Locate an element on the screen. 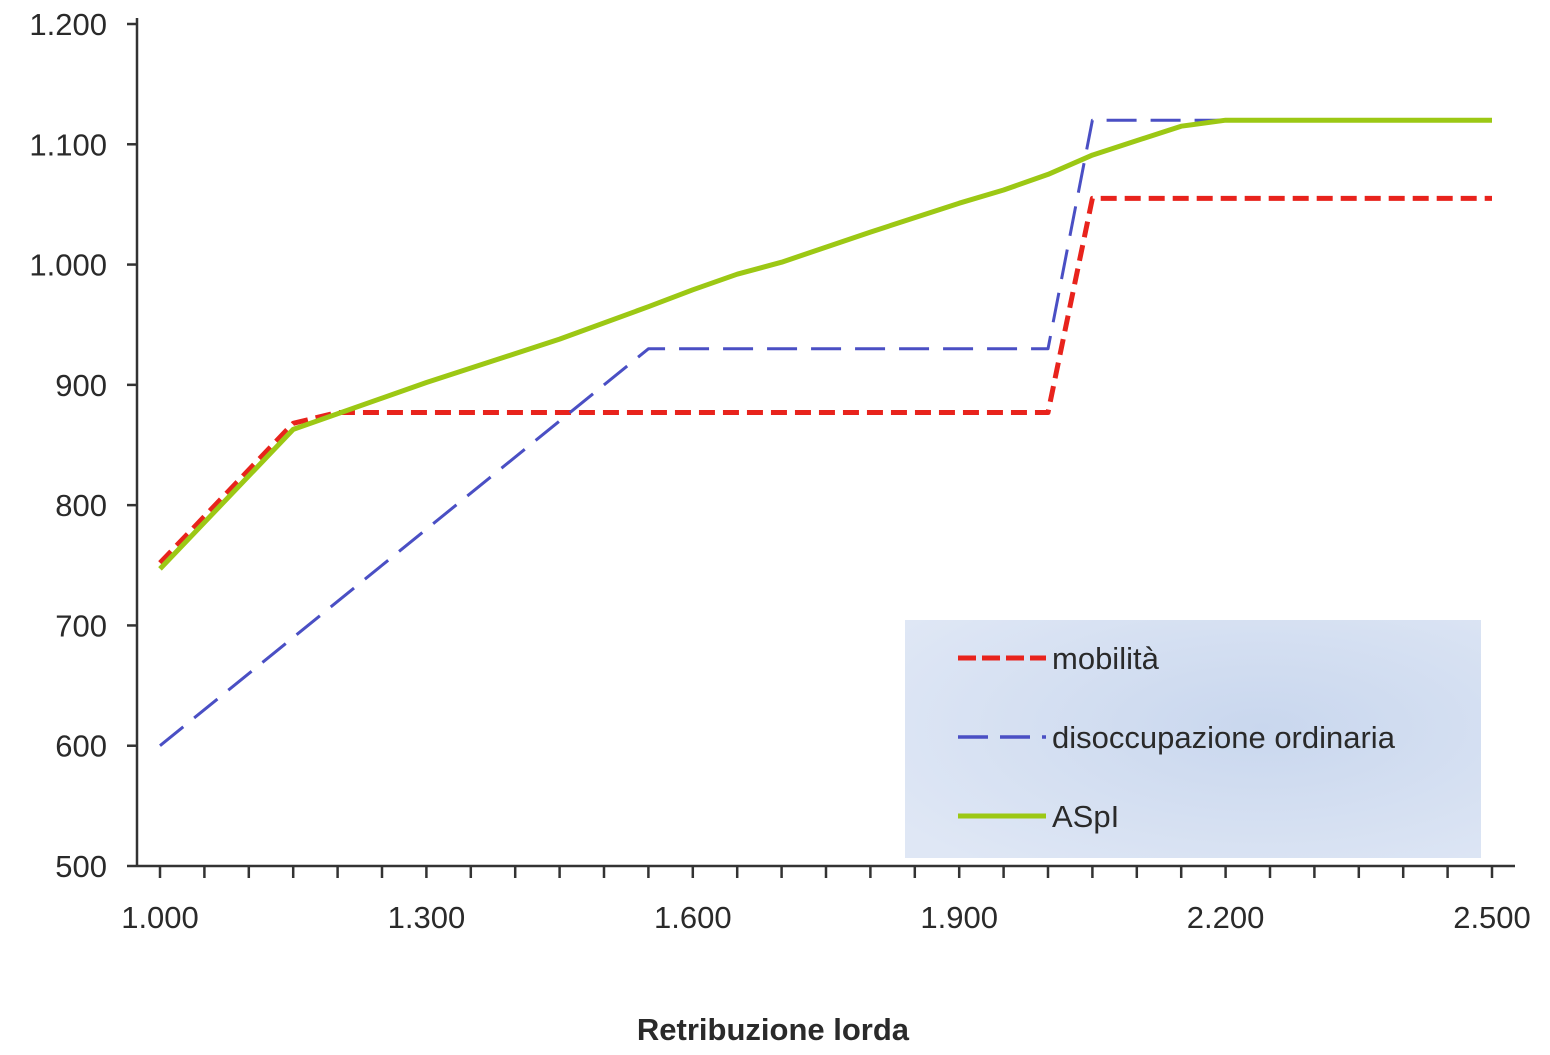 This screenshot has width=1550, height=1055. x-tick-label: 1.300 is located at coordinates (427, 917).